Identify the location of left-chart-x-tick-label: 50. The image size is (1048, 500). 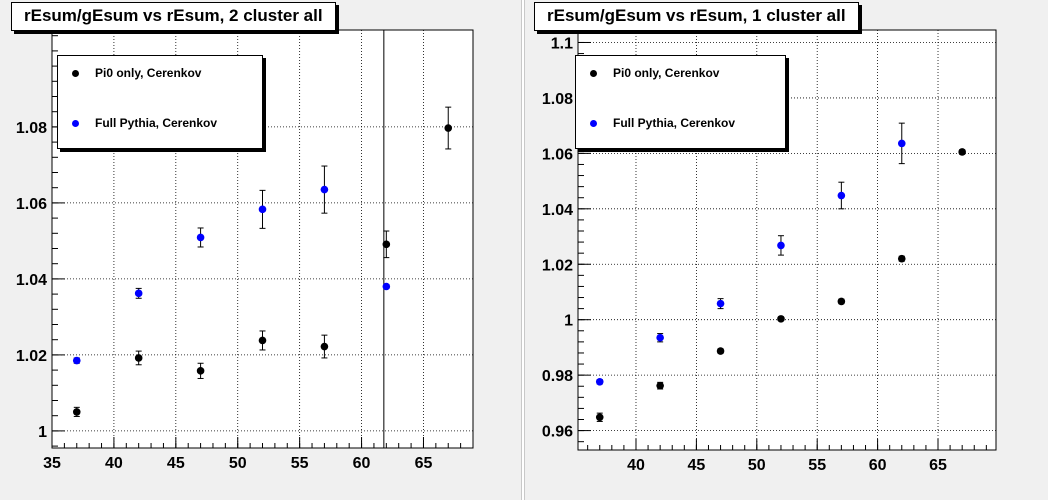
(238, 463).